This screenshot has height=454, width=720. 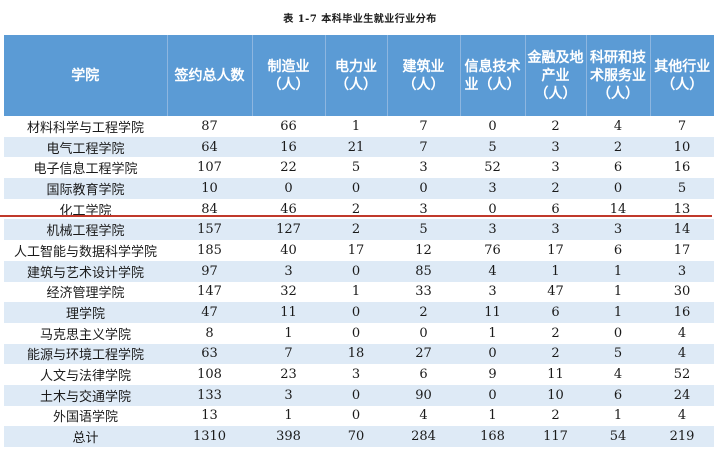 What do you see at coordinates (209, 333) in the screenshot?
I see `count-cell: 8` at bounding box center [209, 333].